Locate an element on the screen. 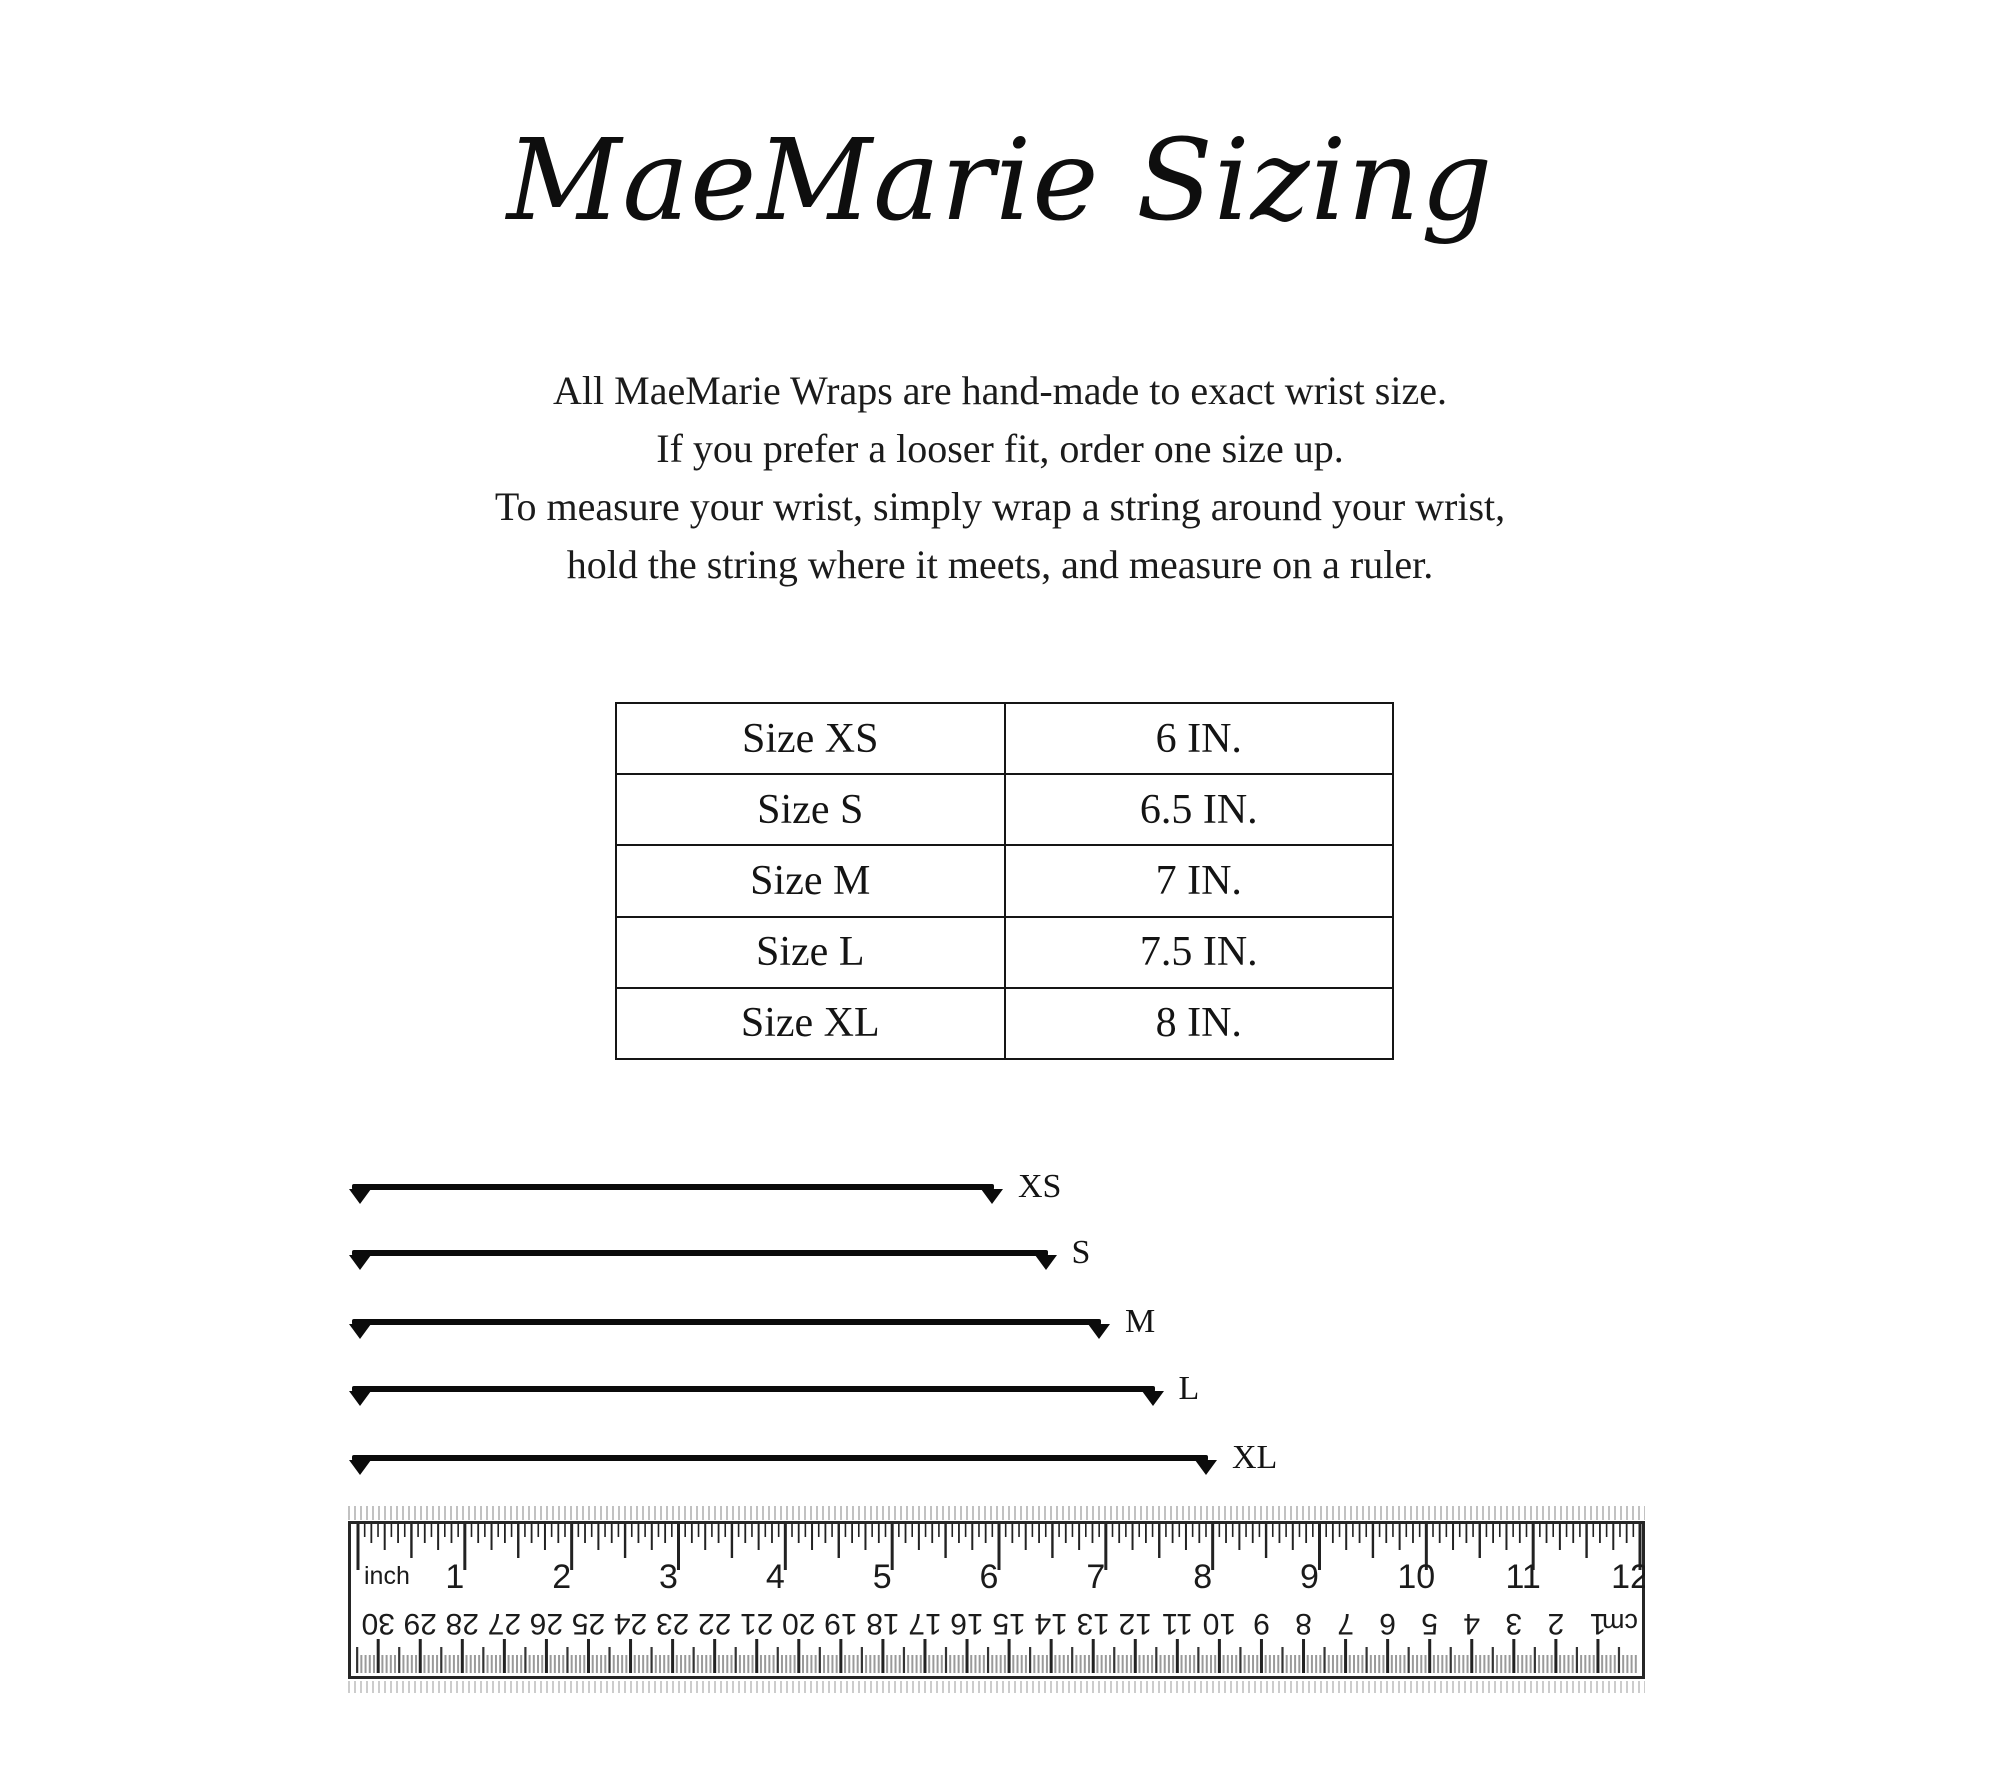 Image resolution: width=2000 pixels, height=1778 pixels. size-value-cell: 7.5 IN. is located at coordinates (1198, 952).